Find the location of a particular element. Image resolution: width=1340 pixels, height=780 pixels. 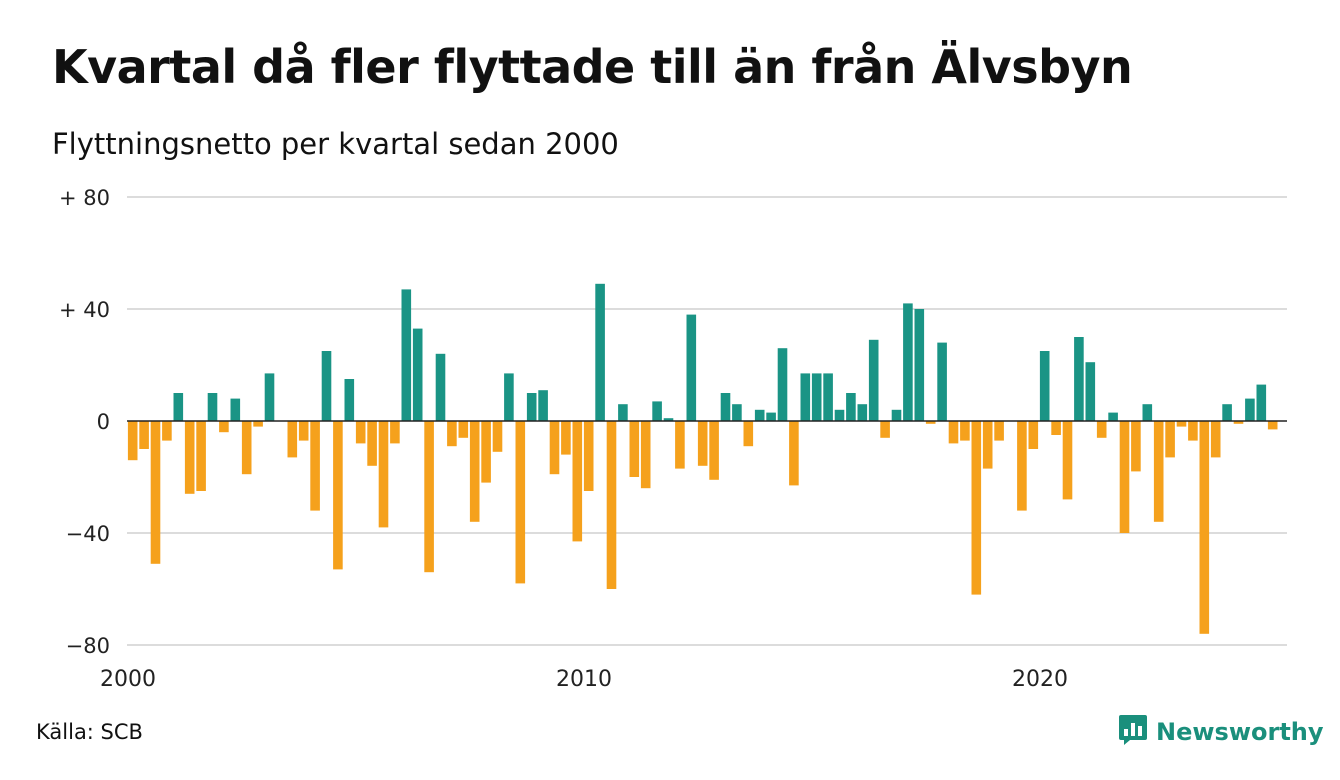

bar-chart-logo-icon is located at coordinates (1133, 732).